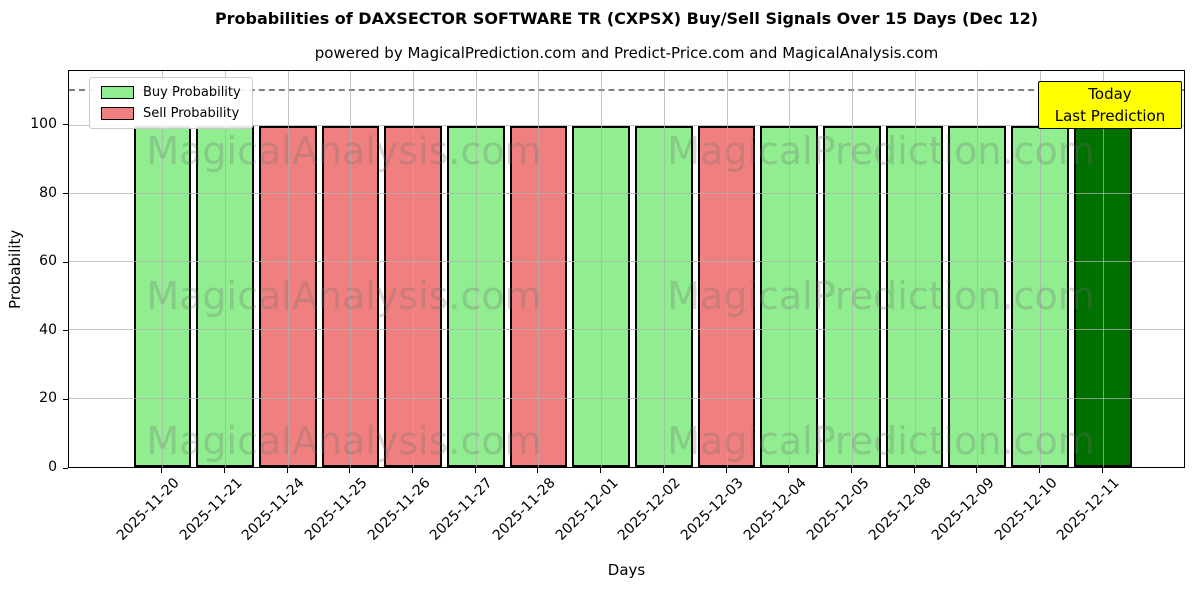  I want to click on legend-row-sell: Sell Probability, so click(171, 113).